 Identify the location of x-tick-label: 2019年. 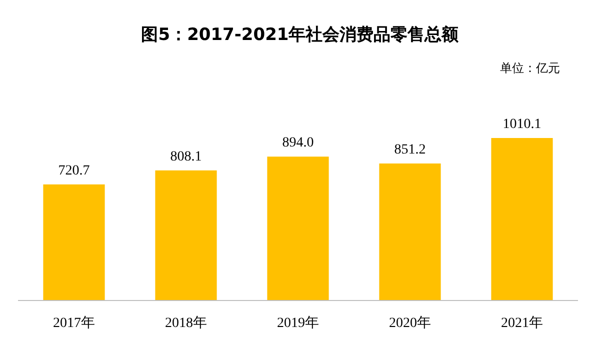
(298, 323).